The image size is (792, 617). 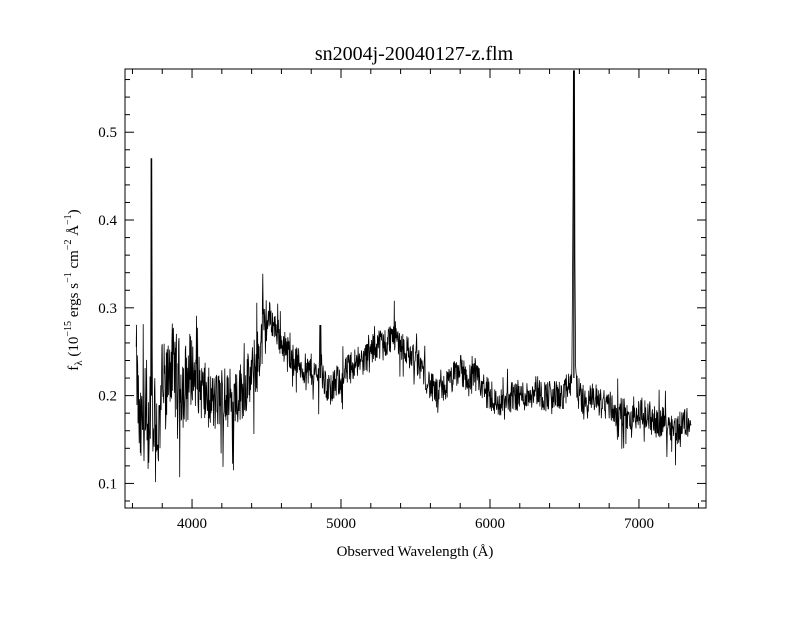 I want to click on y-tick-label: 0.2, so click(x=107, y=397).